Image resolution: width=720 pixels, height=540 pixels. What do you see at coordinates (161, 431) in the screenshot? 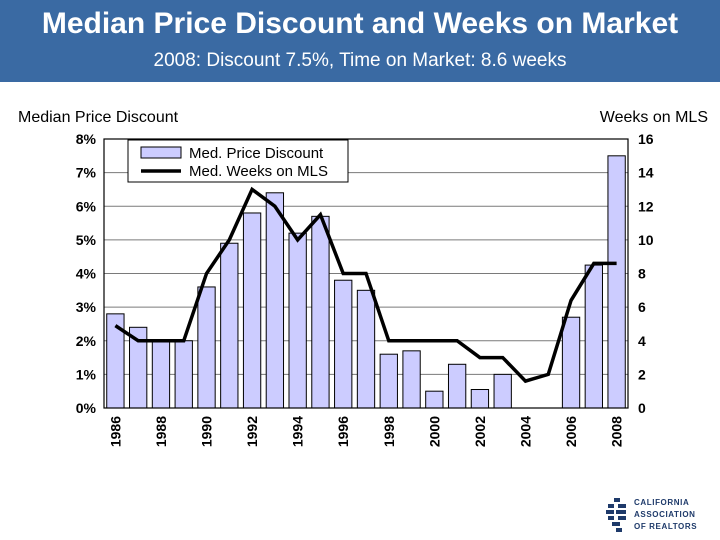
I see `x-tick-label: 1988` at bounding box center [161, 431].